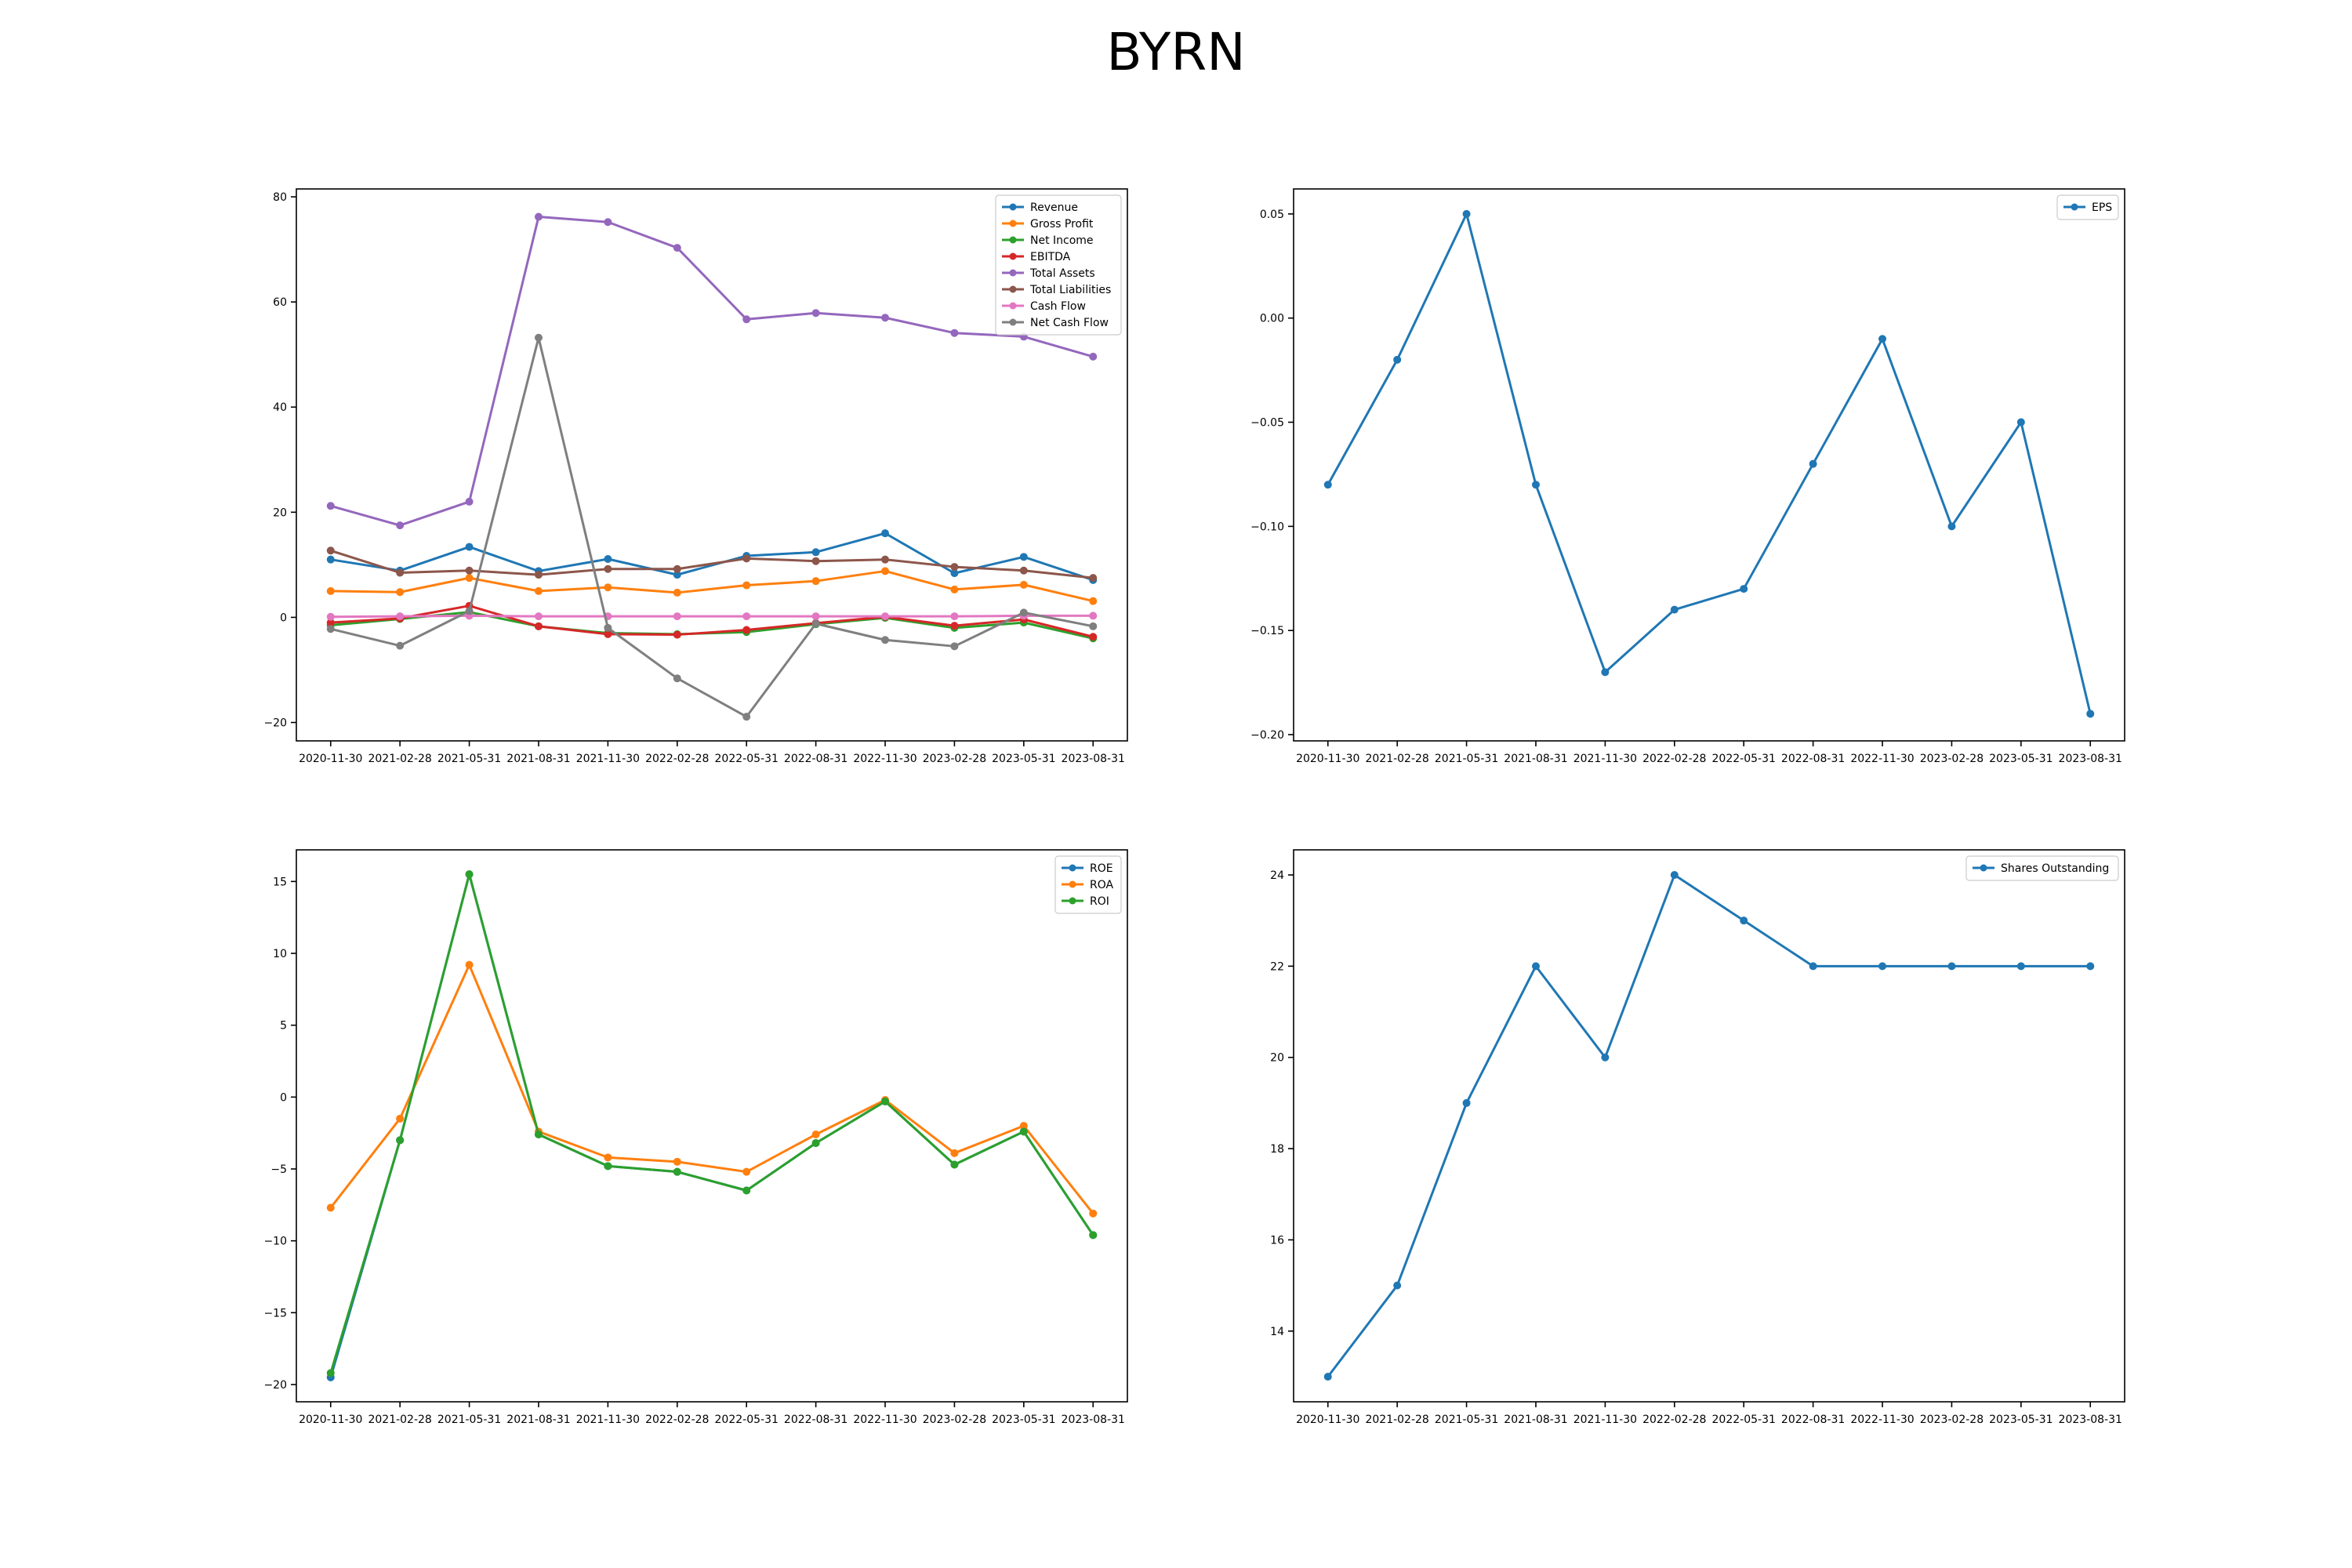 This screenshot has width=2352, height=1568. Describe the element at coordinates (280, 954) in the screenshot. I see `y-tick-label: 10` at that location.